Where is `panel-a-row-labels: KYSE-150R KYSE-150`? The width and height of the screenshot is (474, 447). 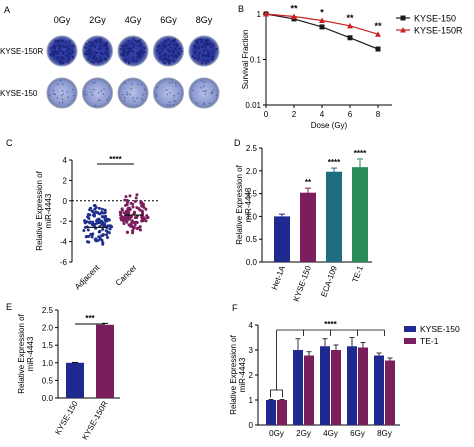
panel-a-row-labels: KYSE-150R KYSE-150 is located at coordinates (21, 72).